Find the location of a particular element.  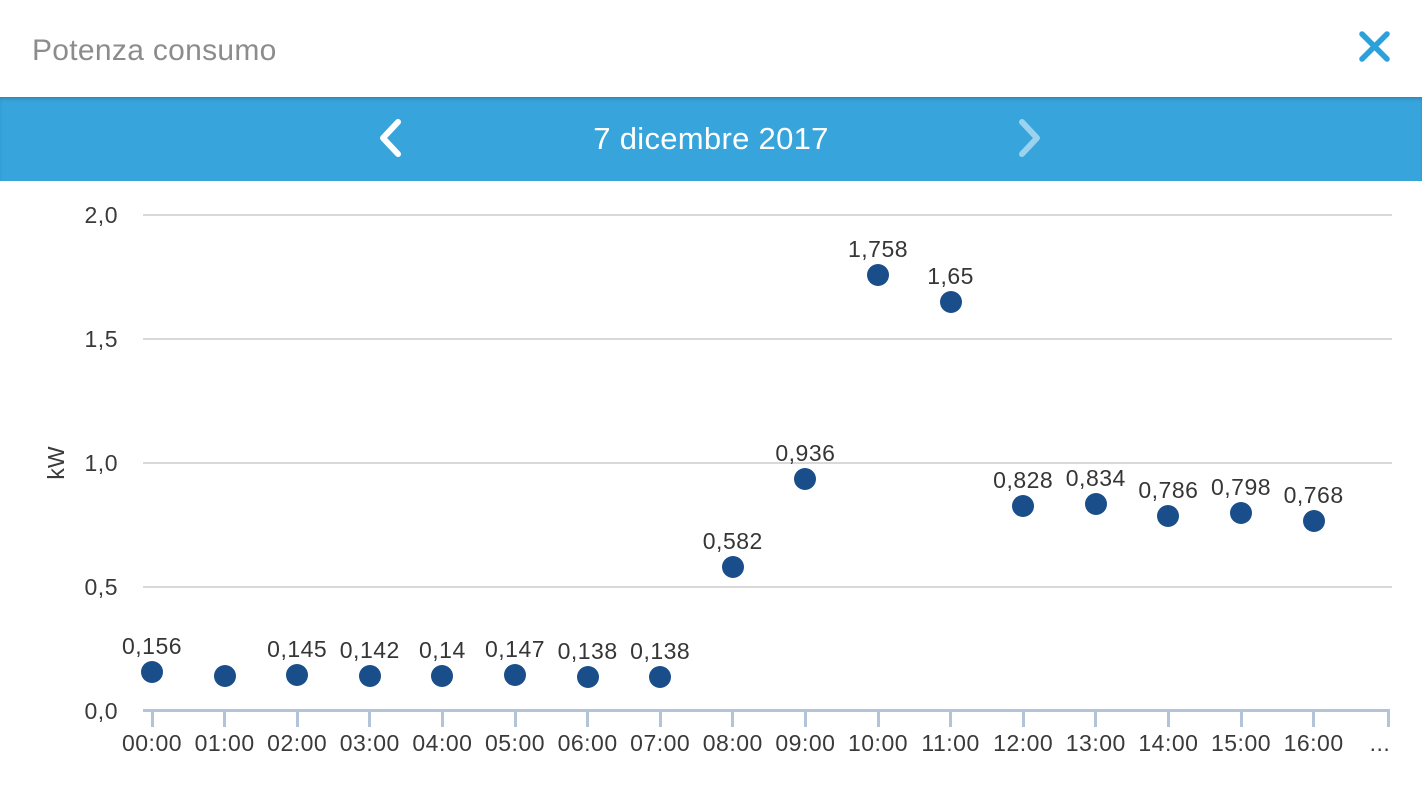

x-axis-tick-label: 14:00 is located at coordinates (1168, 743).